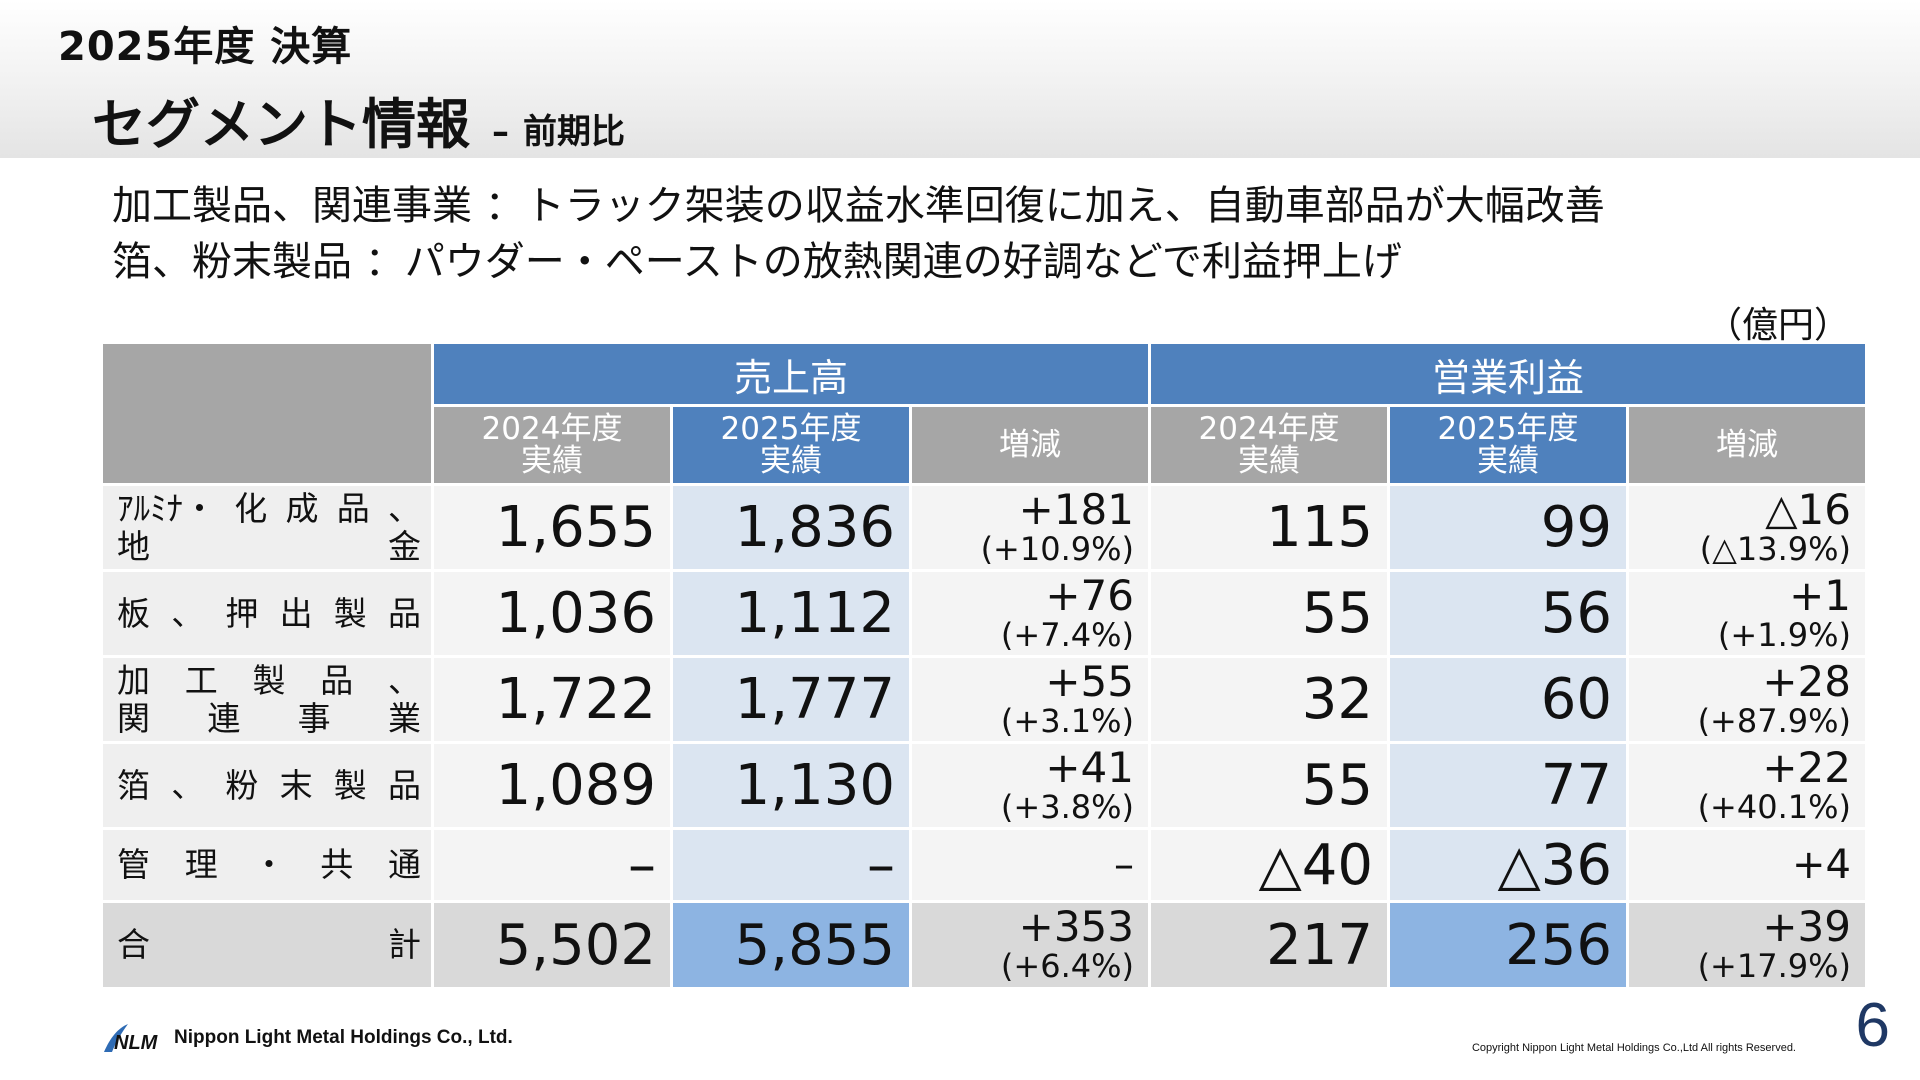 This screenshot has height=1080, width=1920. I want to click on sales-prev-header: 2024年度 実績, so click(552, 445).